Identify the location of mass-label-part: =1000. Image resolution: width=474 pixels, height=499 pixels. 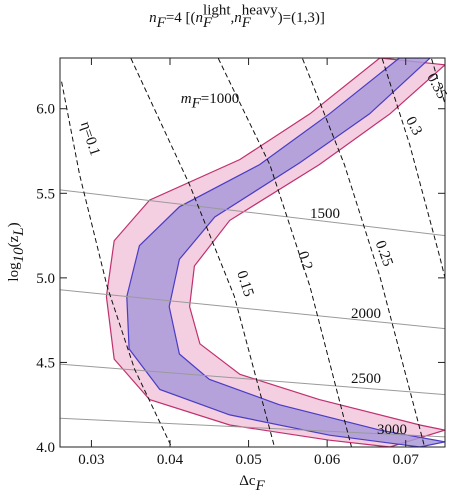
(220, 99).